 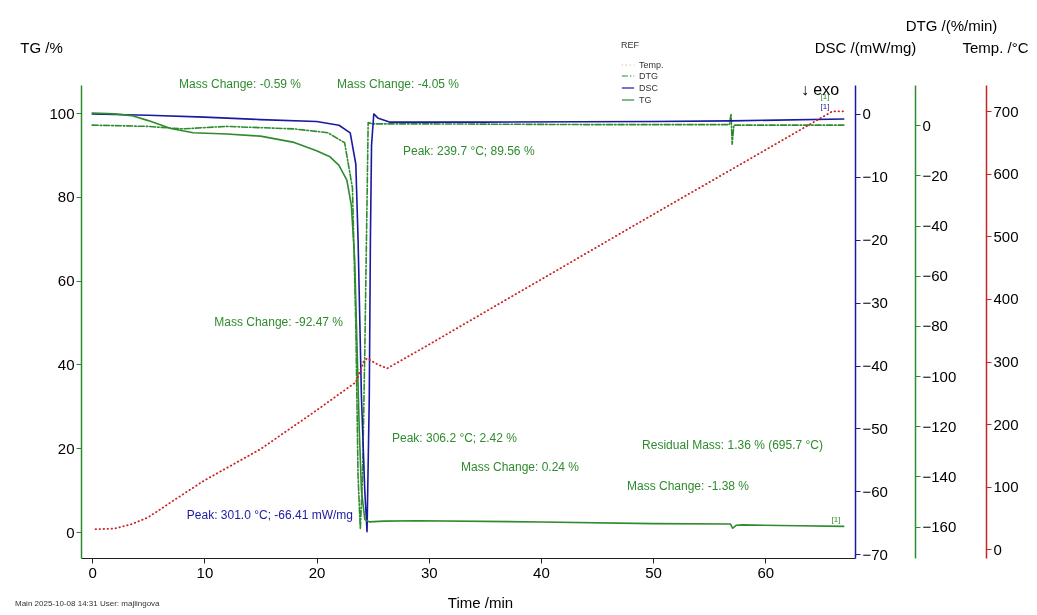 I want to click on y-tick-label: 80, so click(x=66, y=197).